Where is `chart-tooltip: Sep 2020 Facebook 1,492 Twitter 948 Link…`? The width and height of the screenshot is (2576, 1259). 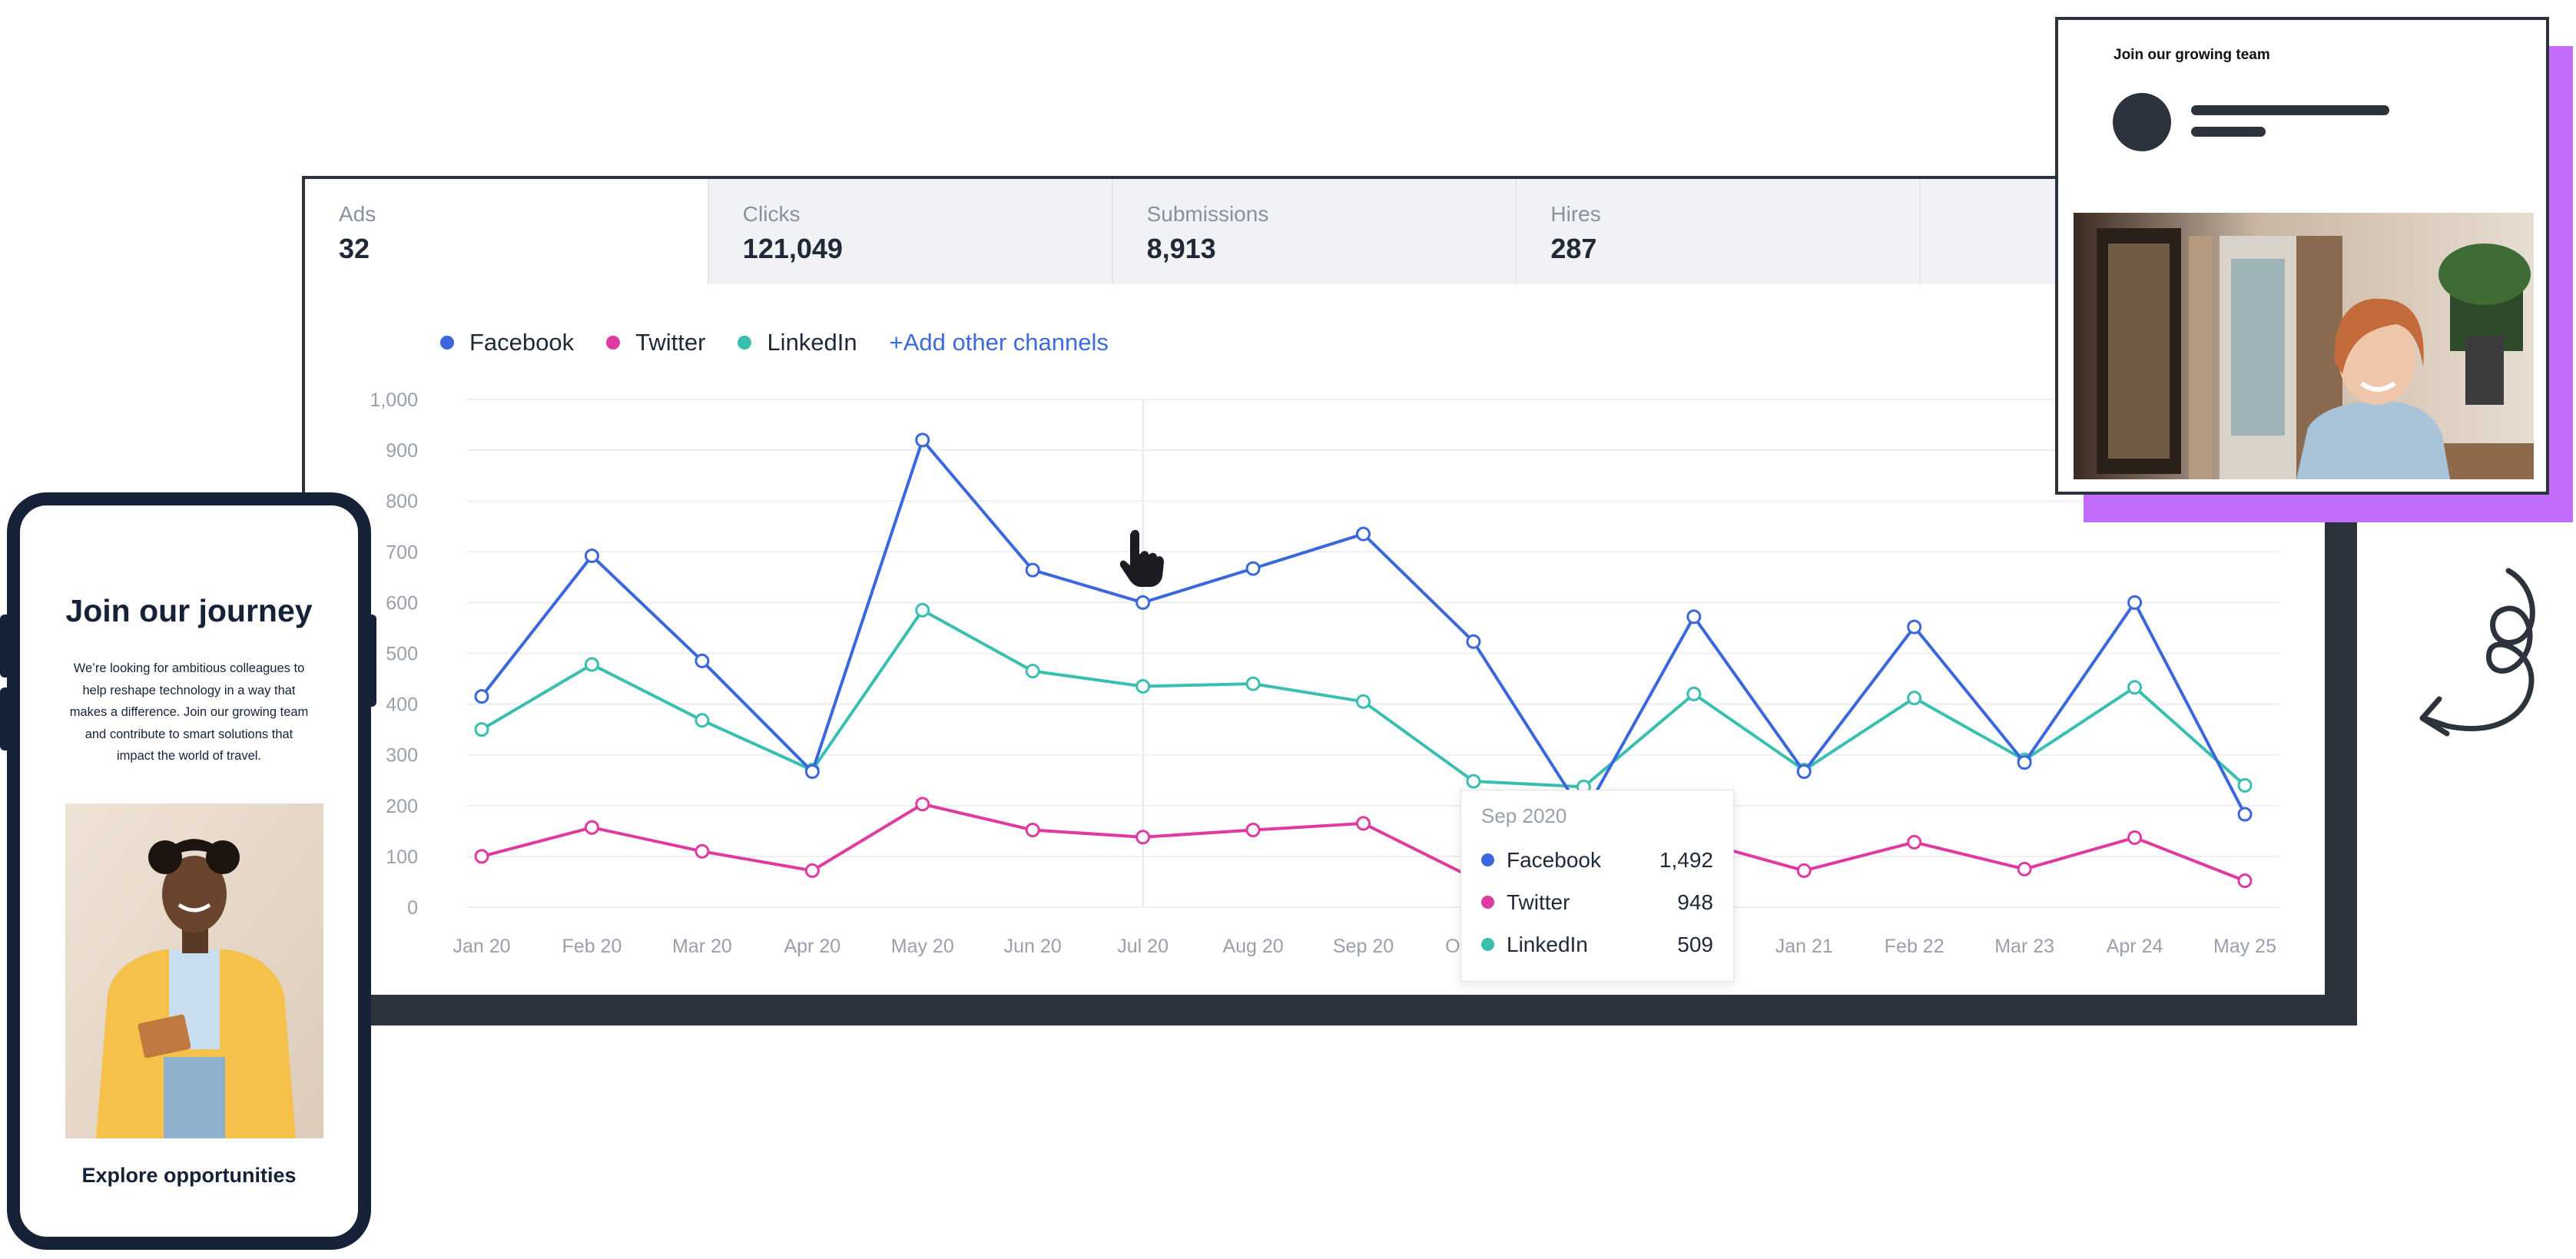 chart-tooltip: Sep 2020 Facebook 1,492 Twitter 948 Link… is located at coordinates (1597, 886).